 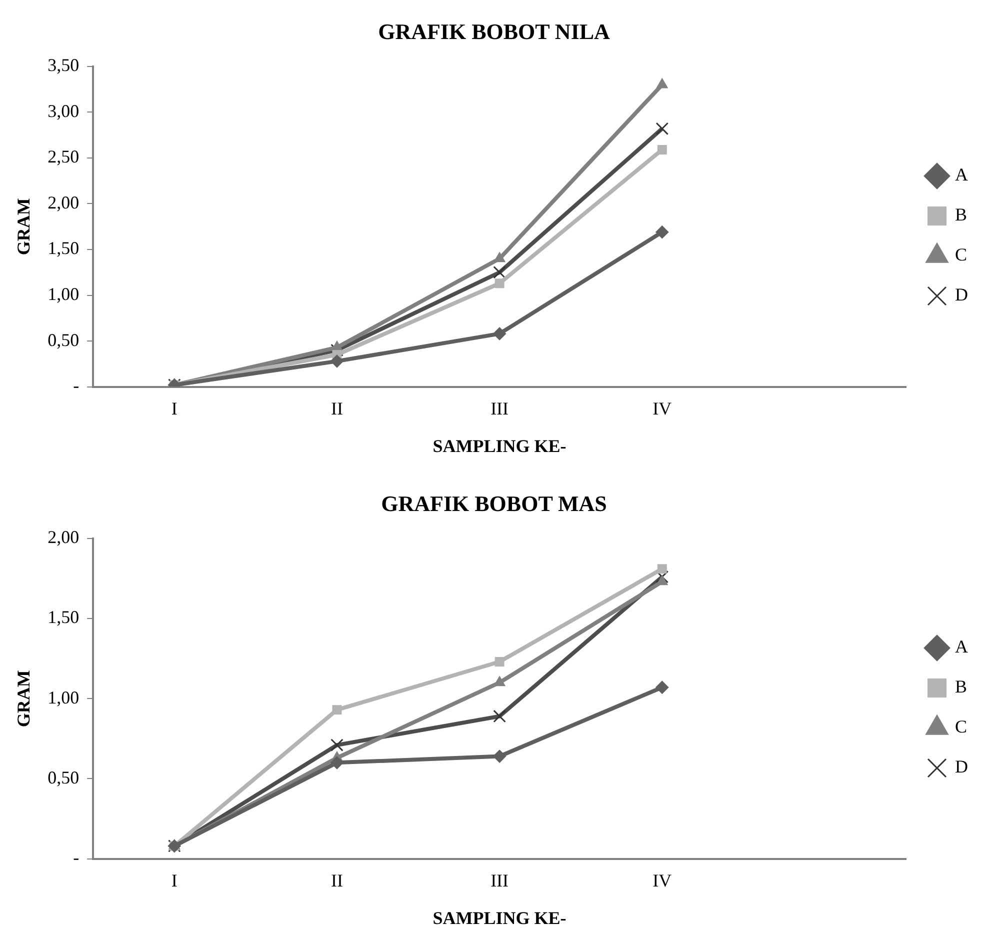 What do you see at coordinates (494, 503) in the screenshot?
I see `chart-title: GRAFIK BOBOT MAS` at bounding box center [494, 503].